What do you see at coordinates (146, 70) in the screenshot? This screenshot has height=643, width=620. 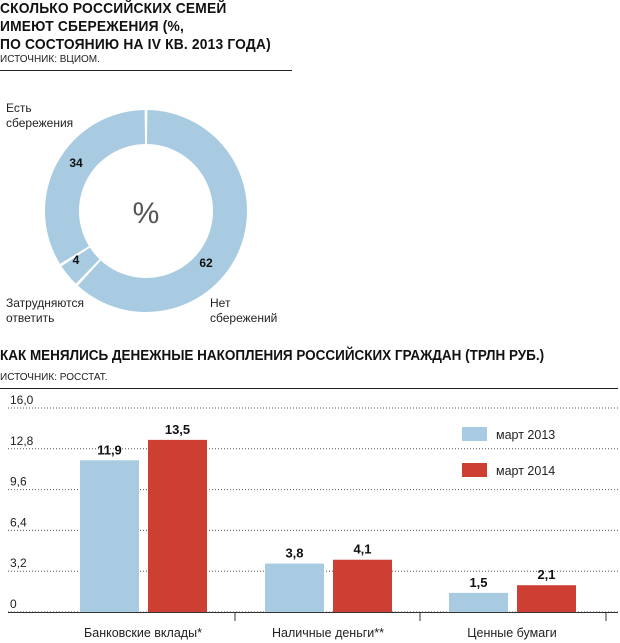 I see `donut-divider` at bounding box center [146, 70].